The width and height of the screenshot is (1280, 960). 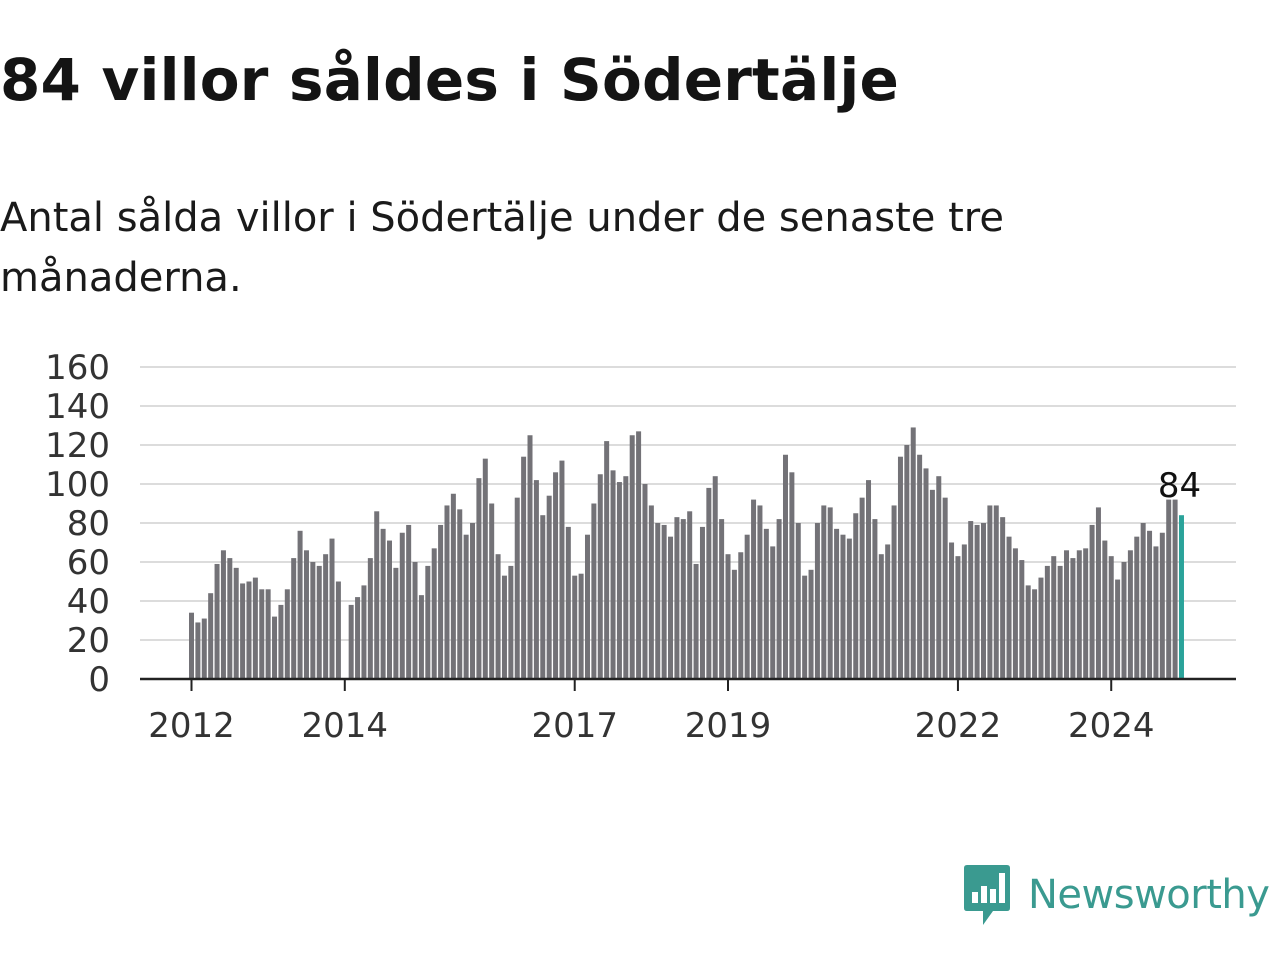 What do you see at coordinates (88, 641) in the screenshot?
I see `y-tick-label: 20` at bounding box center [88, 641].